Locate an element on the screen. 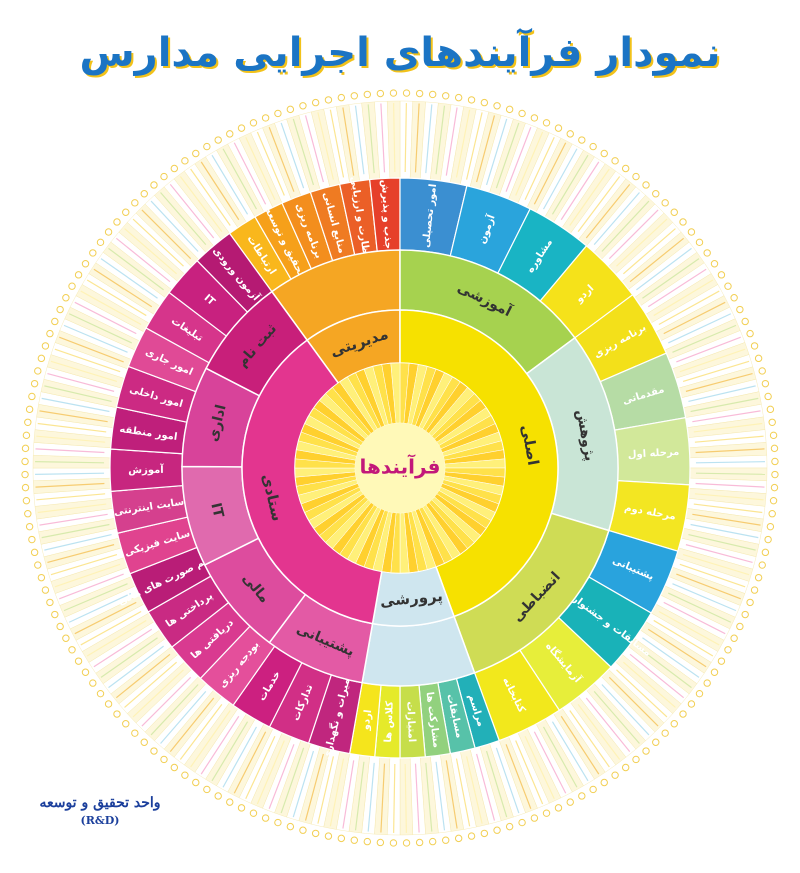 This screenshot has height=873, width=800. core-disc is located at coordinates (400, 468).